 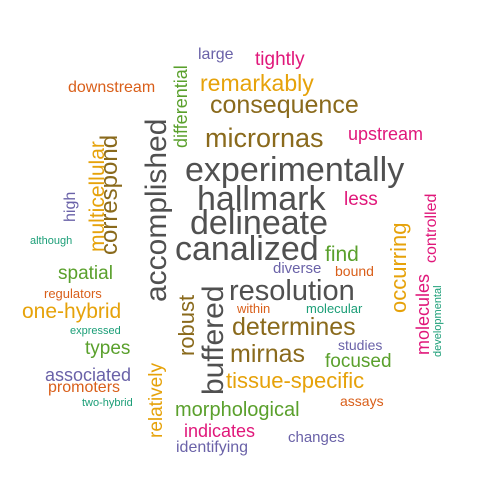 I want to click on word-hallmark: hallmark, so click(x=261, y=199).